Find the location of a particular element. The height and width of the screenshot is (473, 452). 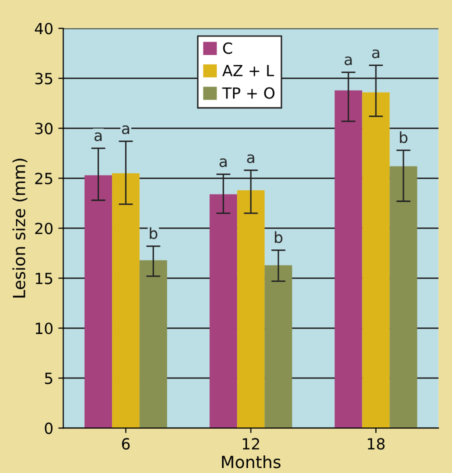

x-tick-label: 18 is located at coordinates (376, 444).